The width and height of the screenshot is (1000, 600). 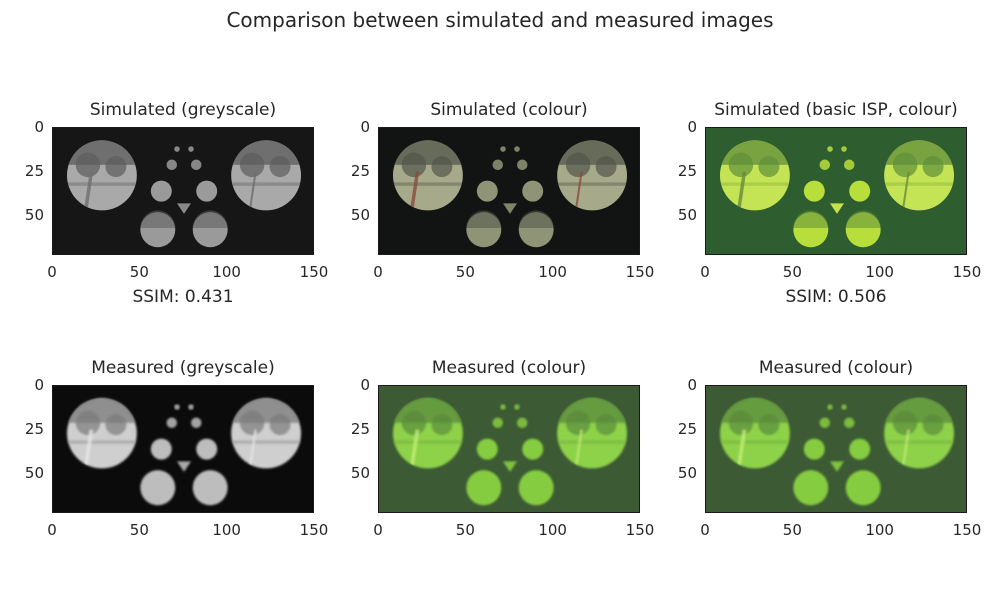 What do you see at coordinates (183, 368) in the screenshot?
I see `panel-title: Measured (greyscale)` at bounding box center [183, 368].